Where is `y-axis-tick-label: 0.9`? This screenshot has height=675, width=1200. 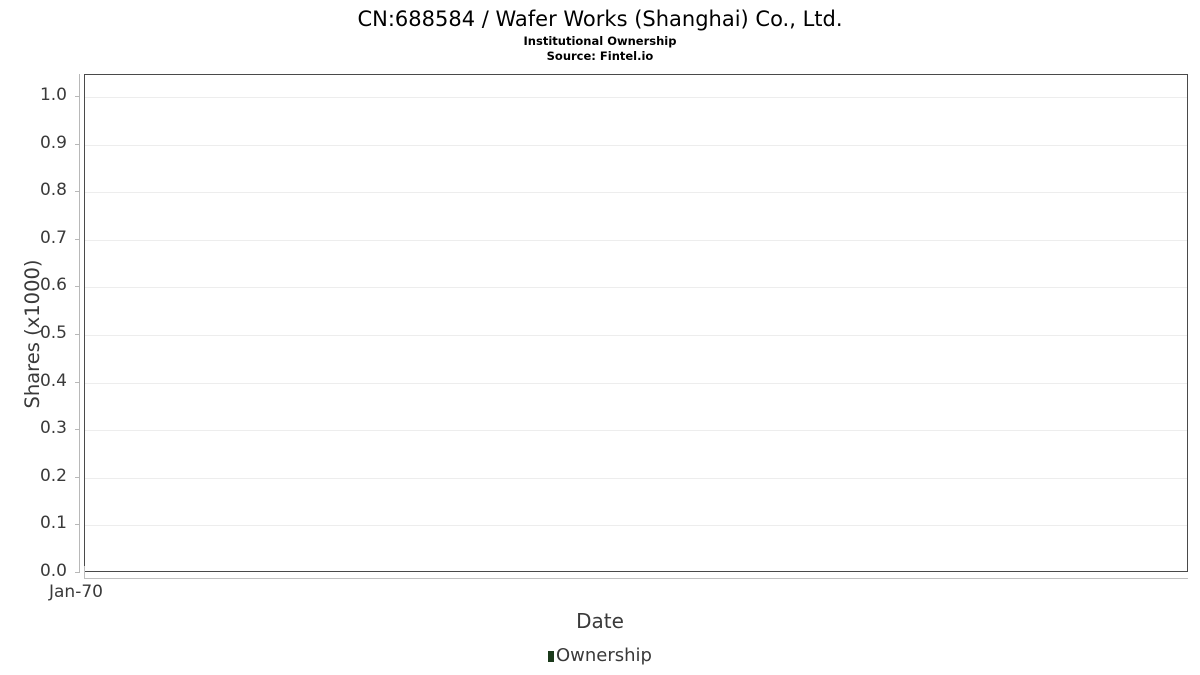 y-axis-tick-label: 0.9 is located at coordinates (53, 142).